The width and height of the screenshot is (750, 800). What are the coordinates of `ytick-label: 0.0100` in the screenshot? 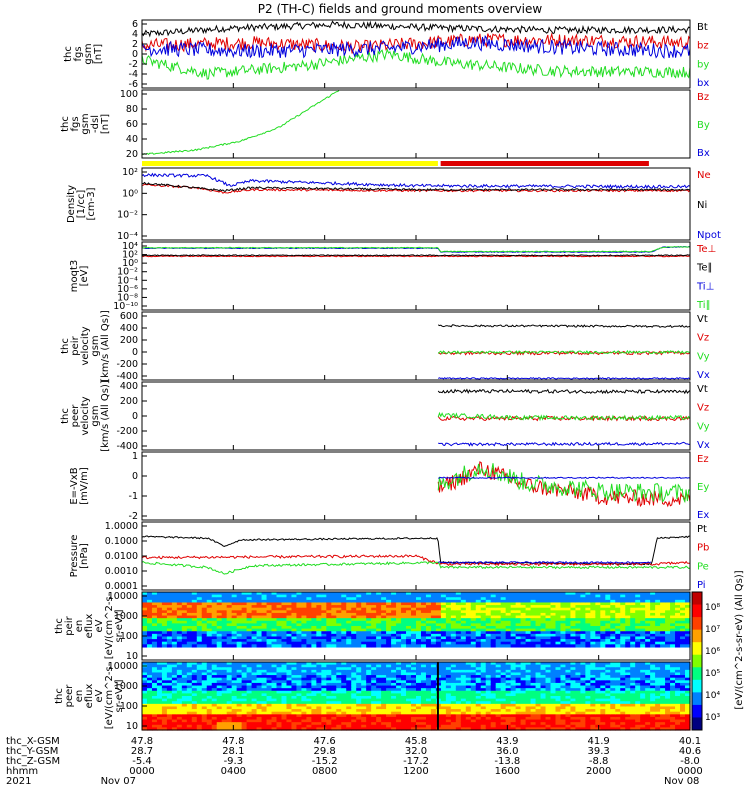 It's located at (121, 556).